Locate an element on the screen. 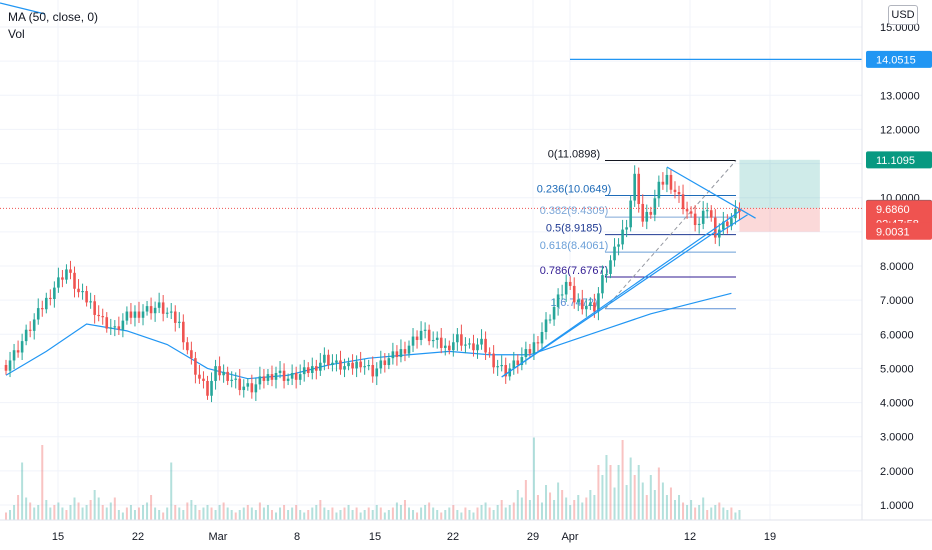 The height and width of the screenshot is (550, 932). ma-indicator-label: MA (50, close, 0) is located at coordinates (53, 17).